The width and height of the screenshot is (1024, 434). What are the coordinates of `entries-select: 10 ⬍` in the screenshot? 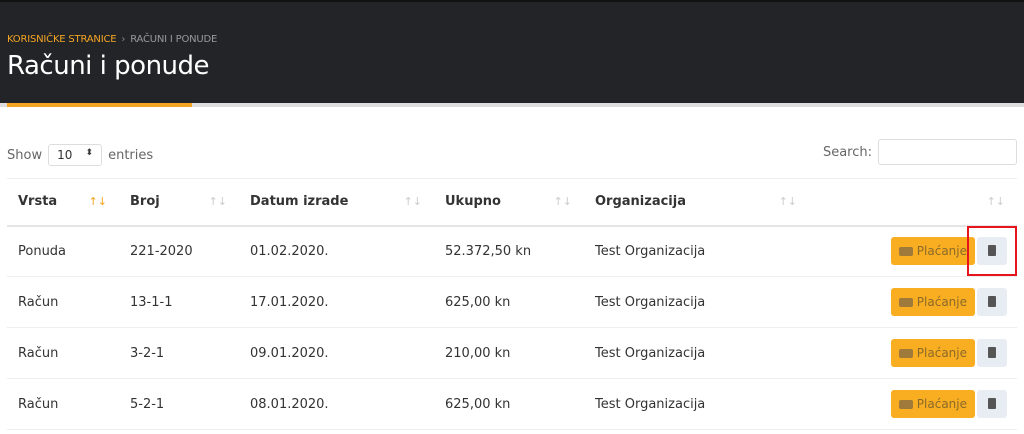 It's located at (75, 155).